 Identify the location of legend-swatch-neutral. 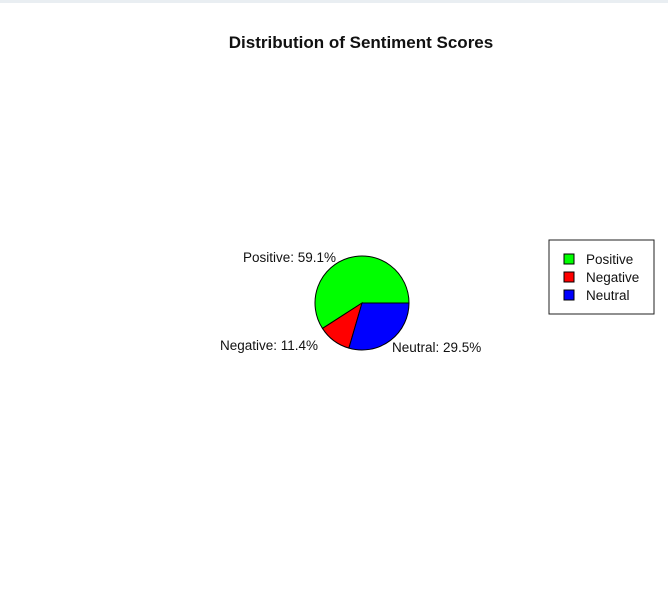
(569, 295).